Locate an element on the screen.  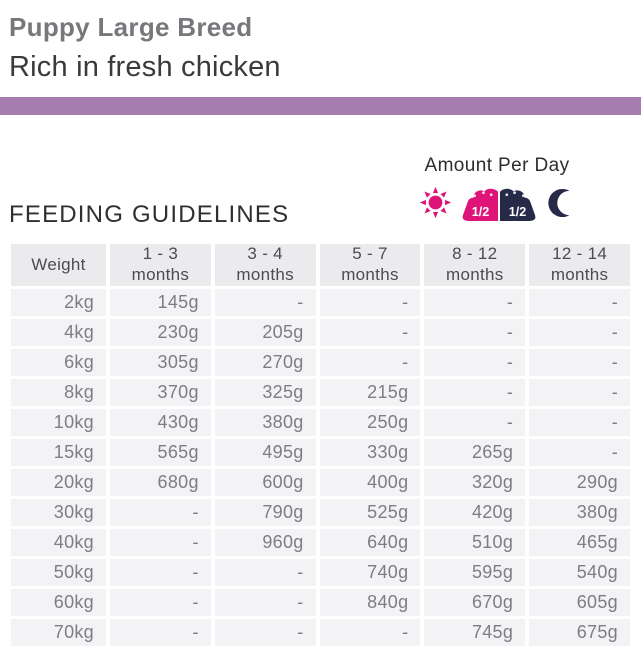
table-row: 30kg -790g 525g 420g 380g is located at coordinates (320, 512).